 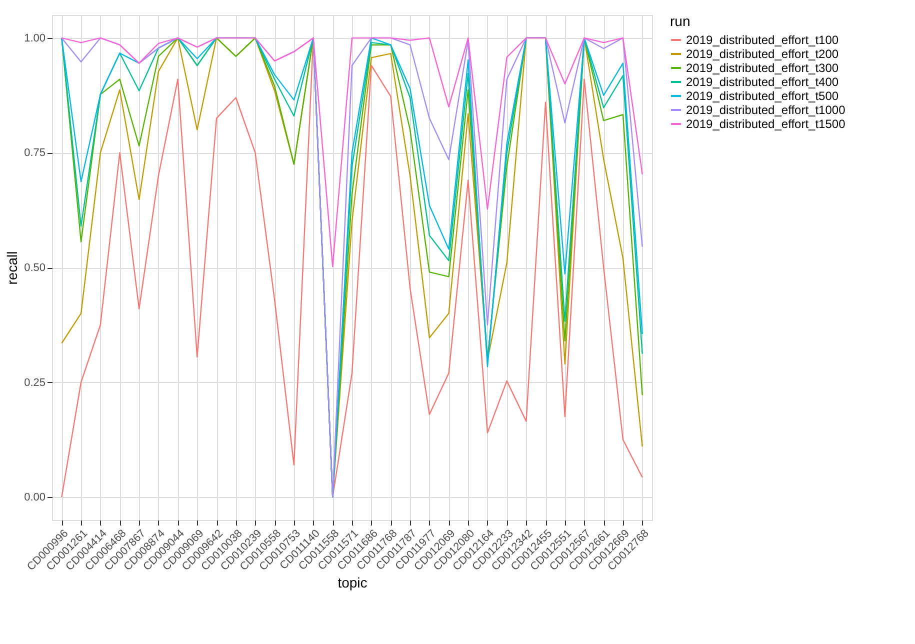 What do you see at coordinates (766, 110) in the screenshot?
I see `legend-label: 2019_distributed_effort_t1000` at bounding box center [766, 110].